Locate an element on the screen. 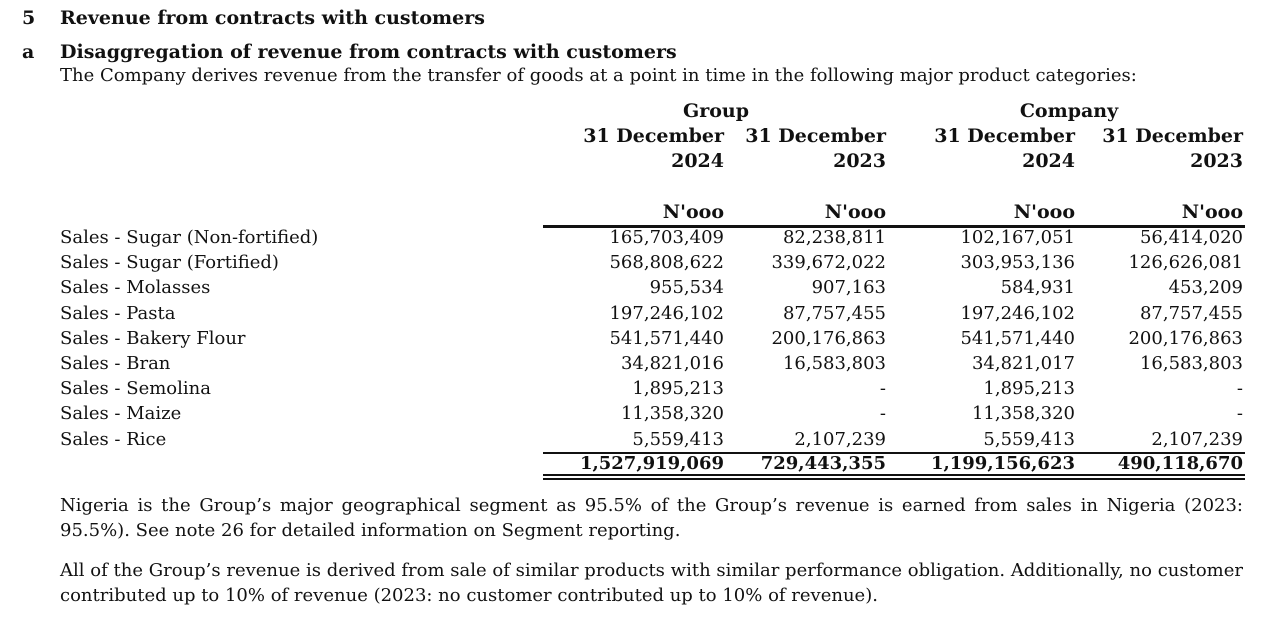 Image resolution: width=1276 pixels, height=620 pixels. table-row: Sales - Semolina 1,895,213 - 1,895,213 - is located at coordinates (638, 390).